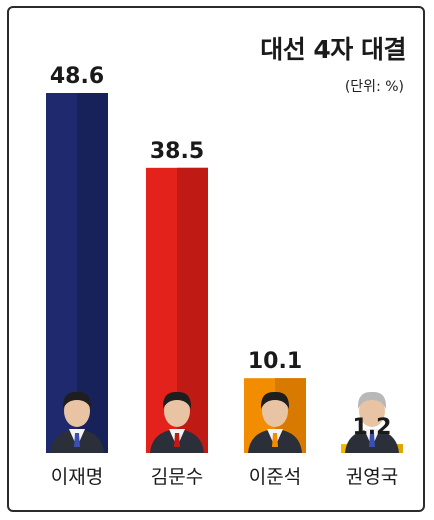  I want to click on value-label-lee-jae-myung: 48.6, so click(77, 76).